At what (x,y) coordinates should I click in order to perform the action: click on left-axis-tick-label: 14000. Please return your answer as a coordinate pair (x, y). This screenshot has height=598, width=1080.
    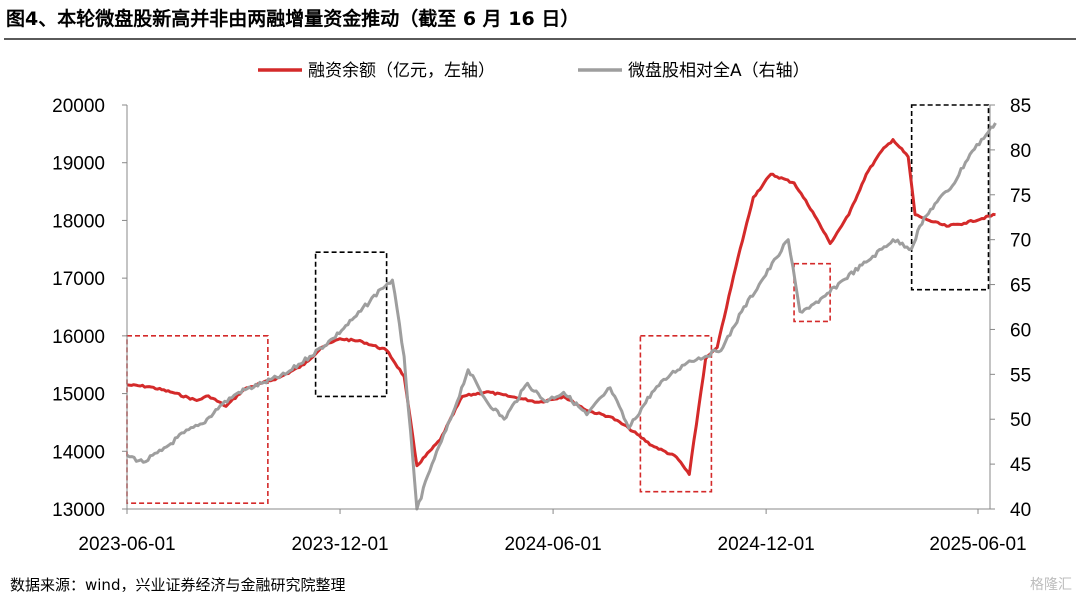
    Looking at the image, I should click on (78, 452).